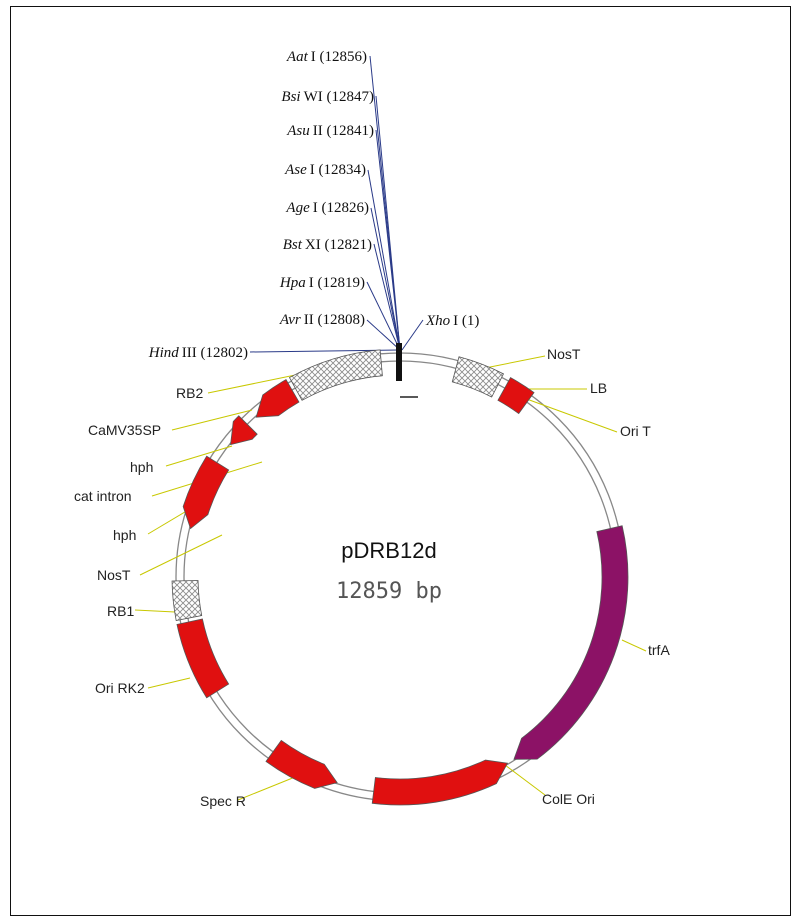 Image resolution: width=805 pixels, height=924 pixels. I want to click on segment-trfa, so click(571, 642).